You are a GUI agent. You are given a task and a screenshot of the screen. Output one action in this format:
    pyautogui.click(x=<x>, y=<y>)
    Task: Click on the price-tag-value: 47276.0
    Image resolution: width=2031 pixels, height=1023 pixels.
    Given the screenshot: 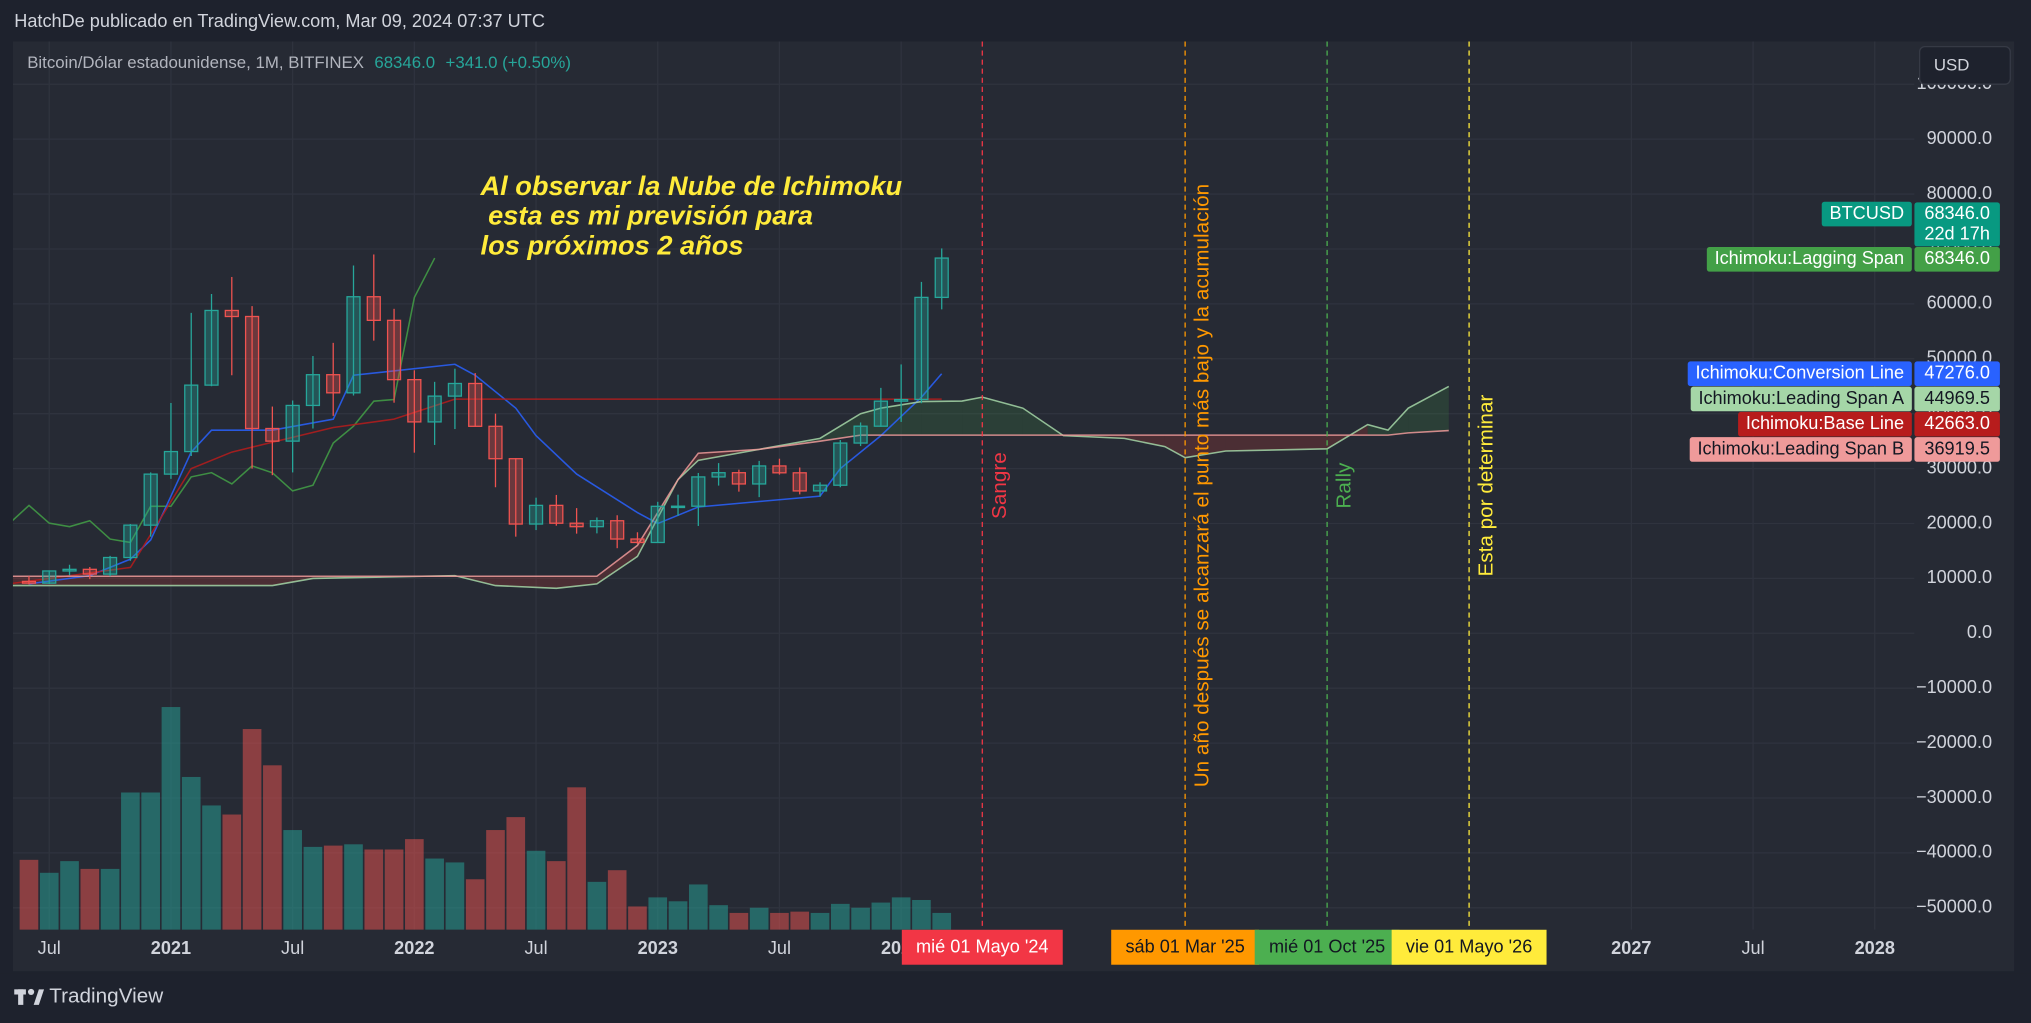 What is the action you would take?
    pyautogui.click(x=1957, y=373)
    